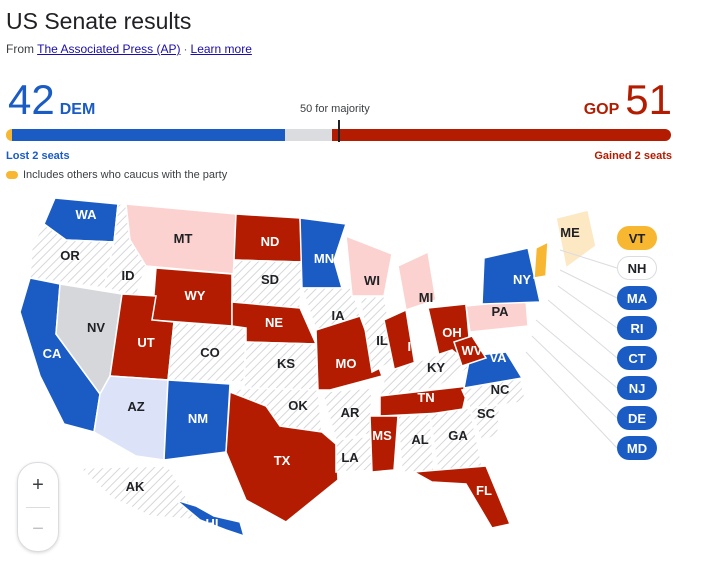 The height and width of the screenshot is (569, 720). I want to click on state-co, so click(207, 352).